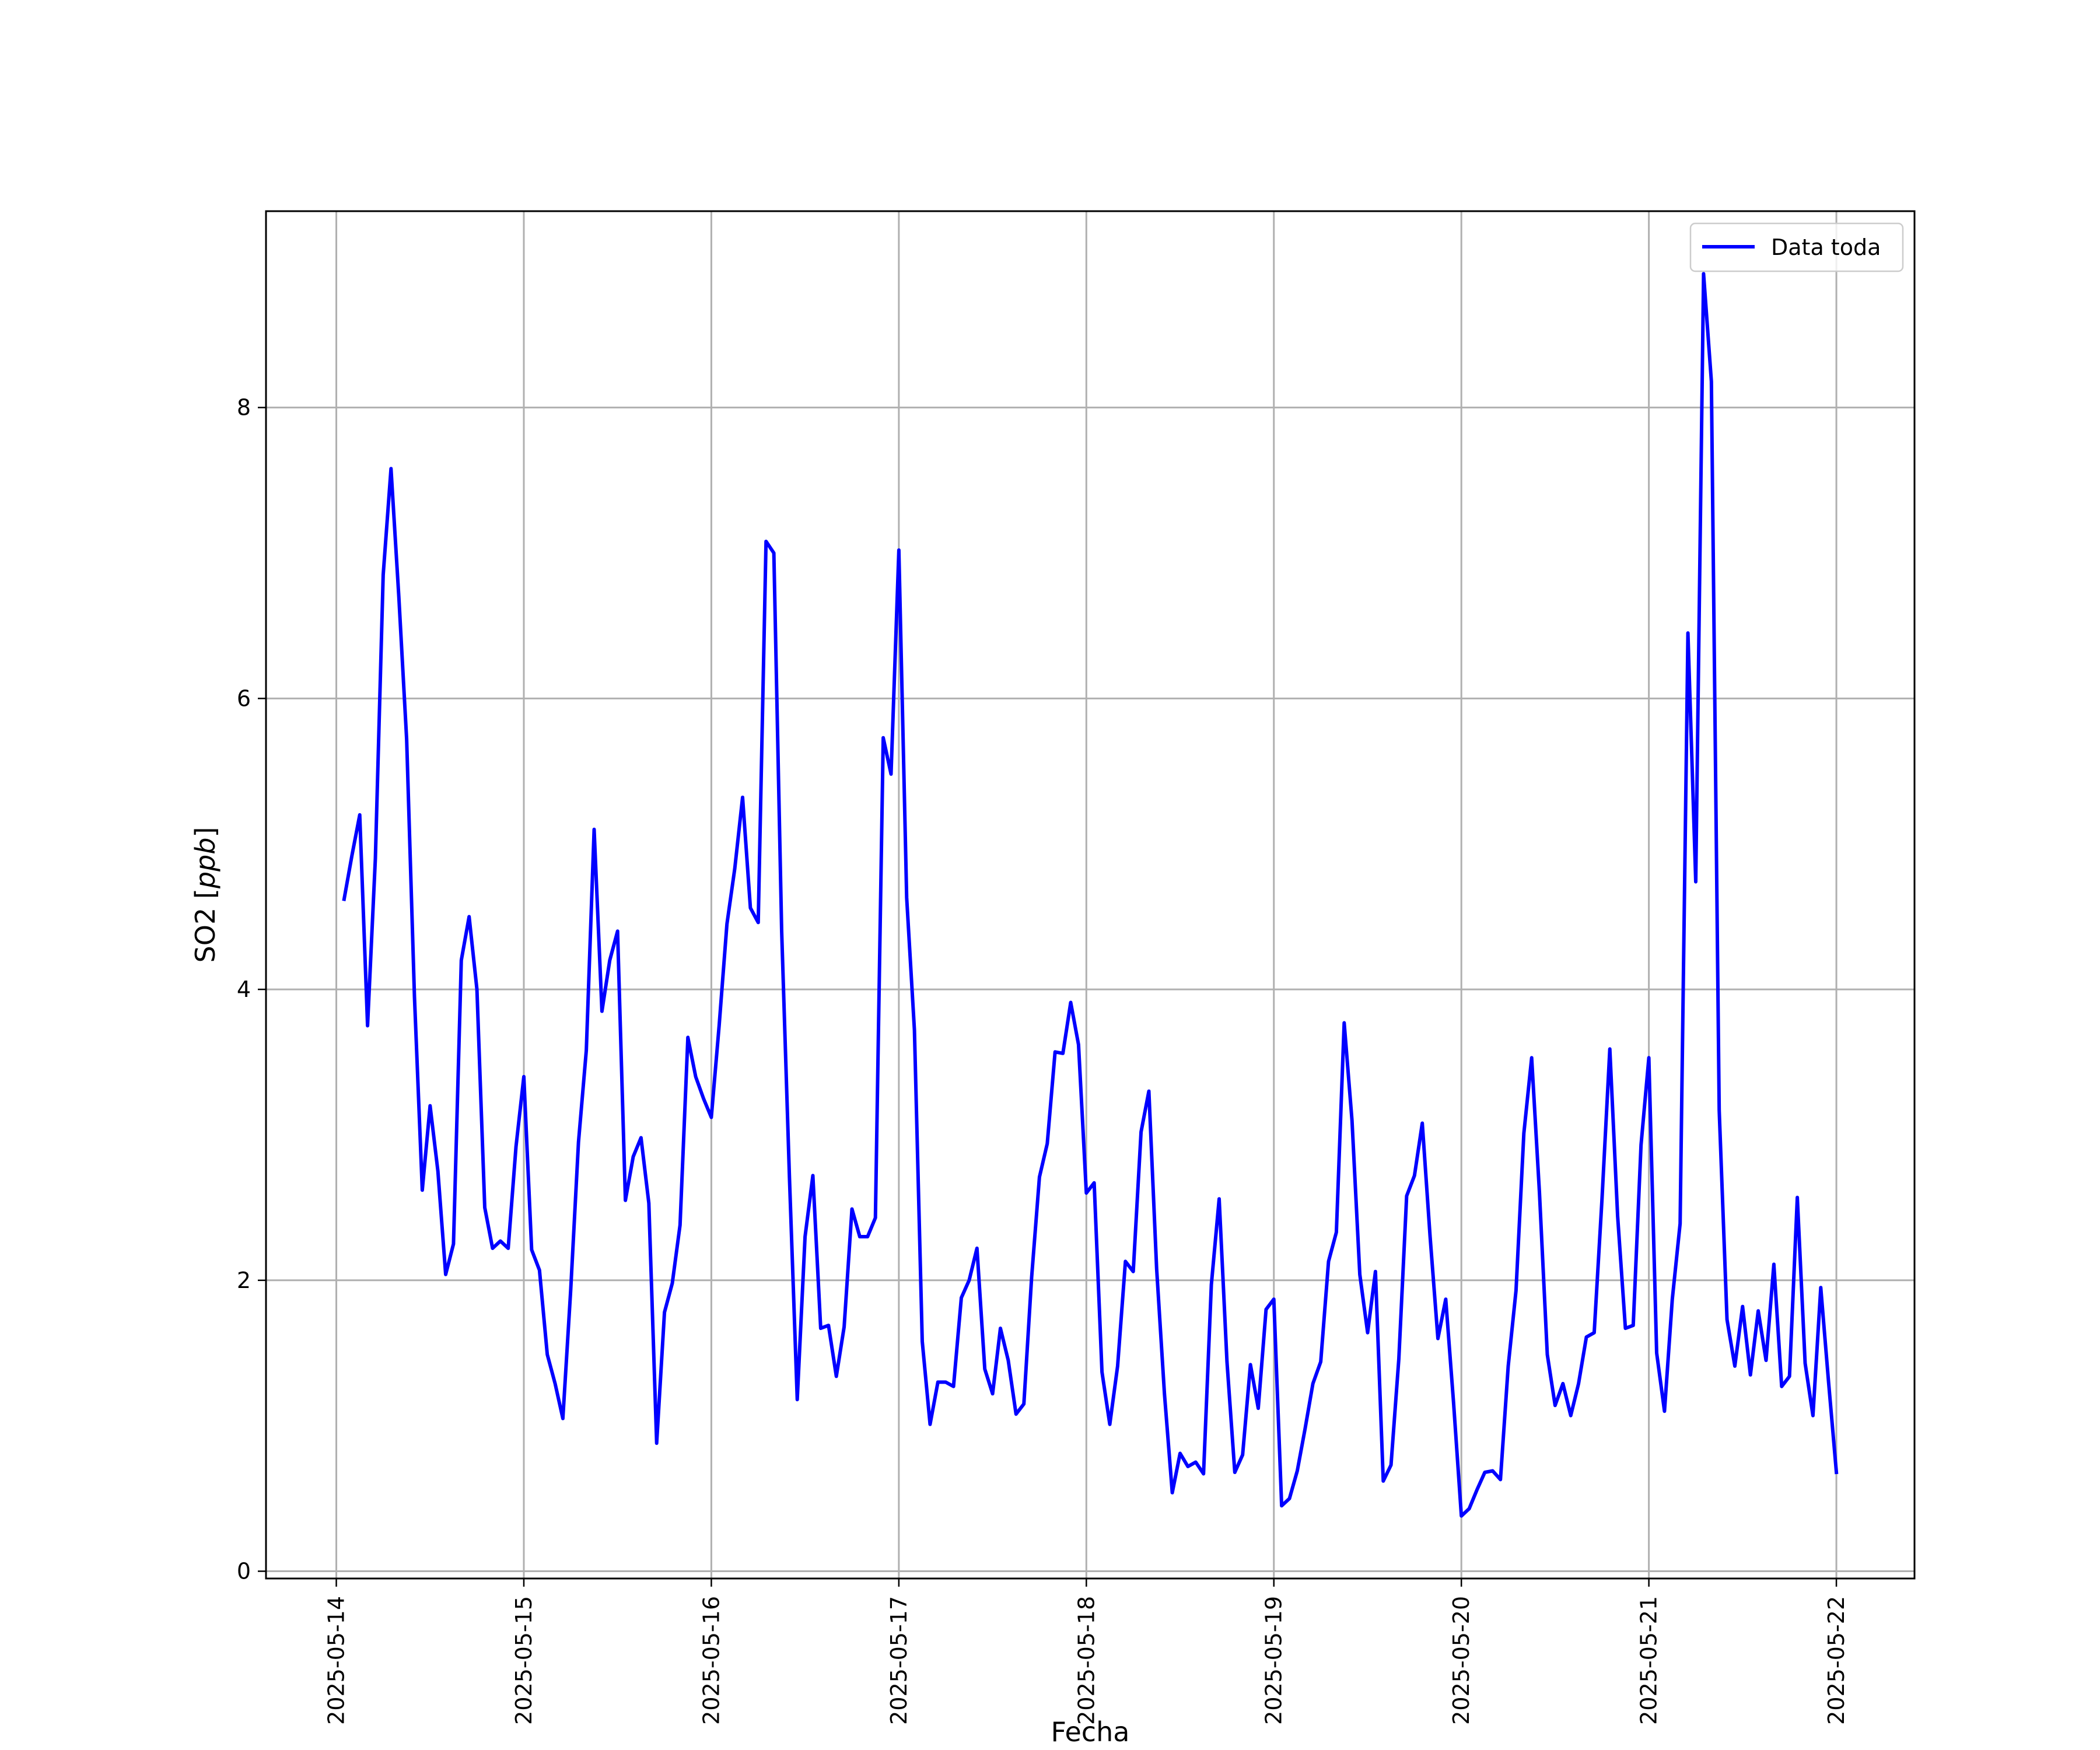  I want to click on x-tick-label: 2025-05-21, so click(1649, 1660).